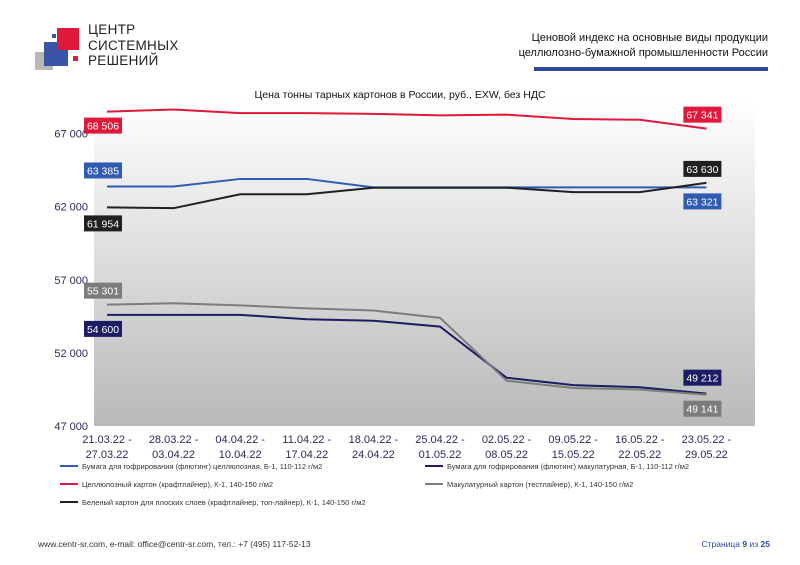 The image size is (800, 565). What do you see at coordinates (173, 455) in the screenshot?
I see `x-tick-label: 03.04.22` at bounding box center [173, 455].